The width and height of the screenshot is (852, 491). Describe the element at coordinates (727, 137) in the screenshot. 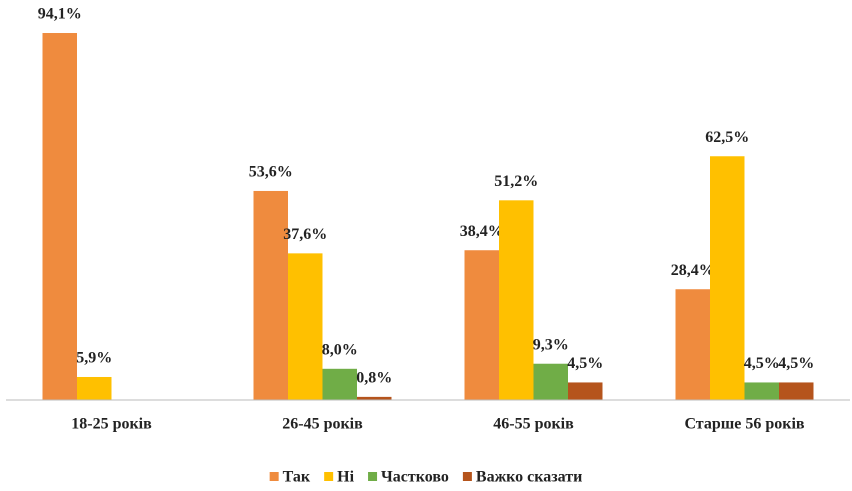

I see `data-label: 62,5%` at that location.